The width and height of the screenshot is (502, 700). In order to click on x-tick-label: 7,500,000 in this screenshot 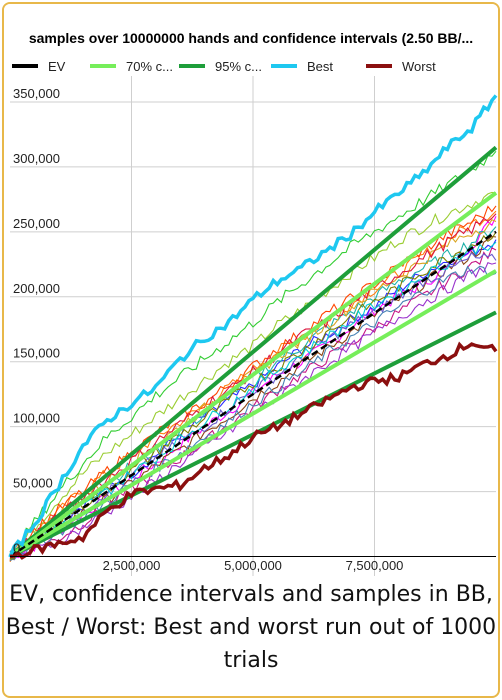, I will do `click(375, 565)`.